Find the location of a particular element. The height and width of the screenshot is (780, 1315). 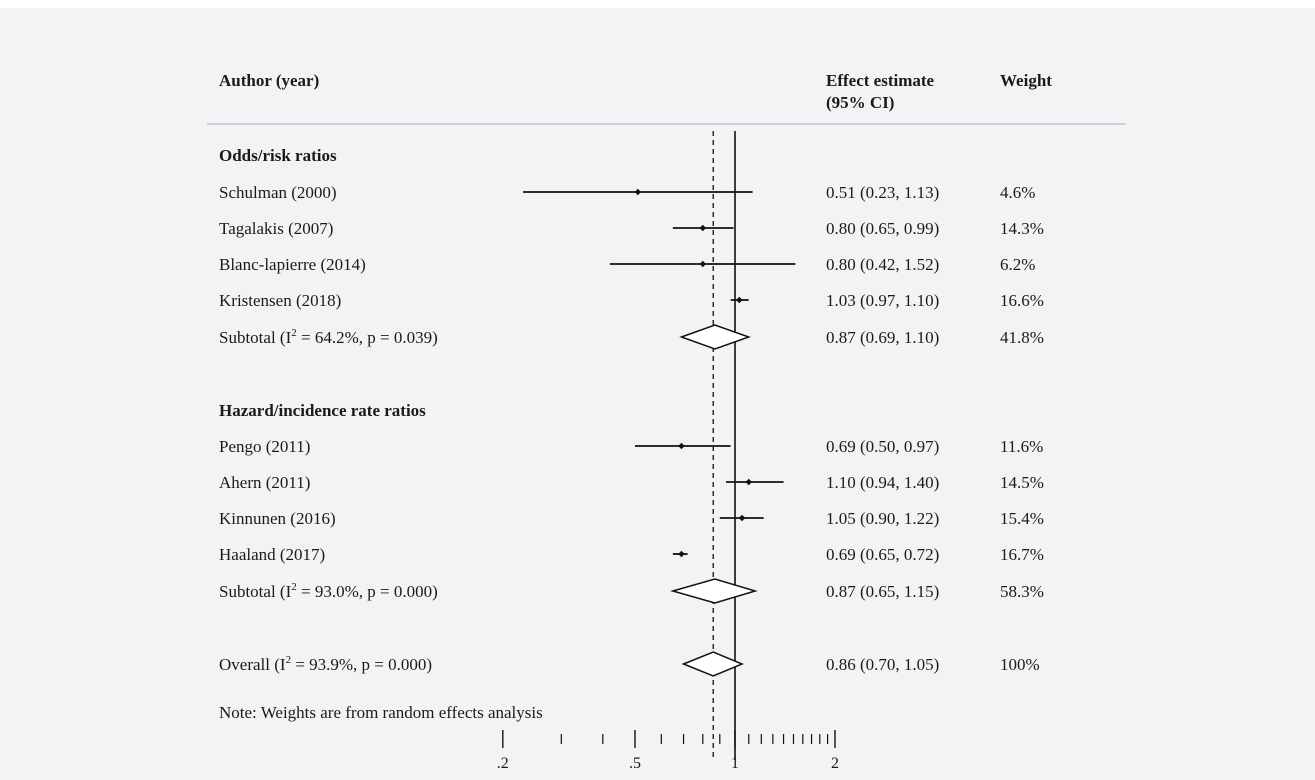

subtotal-estimate: 0.87 (0.65, 1.15) is located at coordinates (882, 591).